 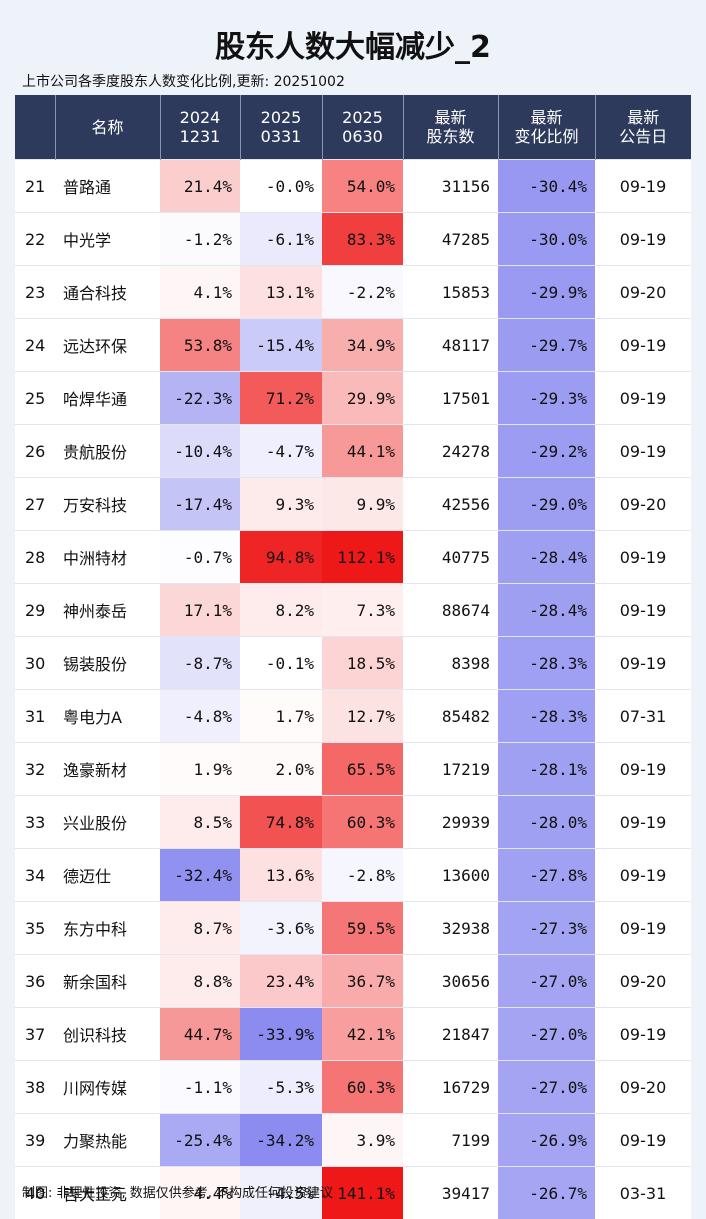 I want to click on header-cell: 最新股东数, so click(x=450, y=127).